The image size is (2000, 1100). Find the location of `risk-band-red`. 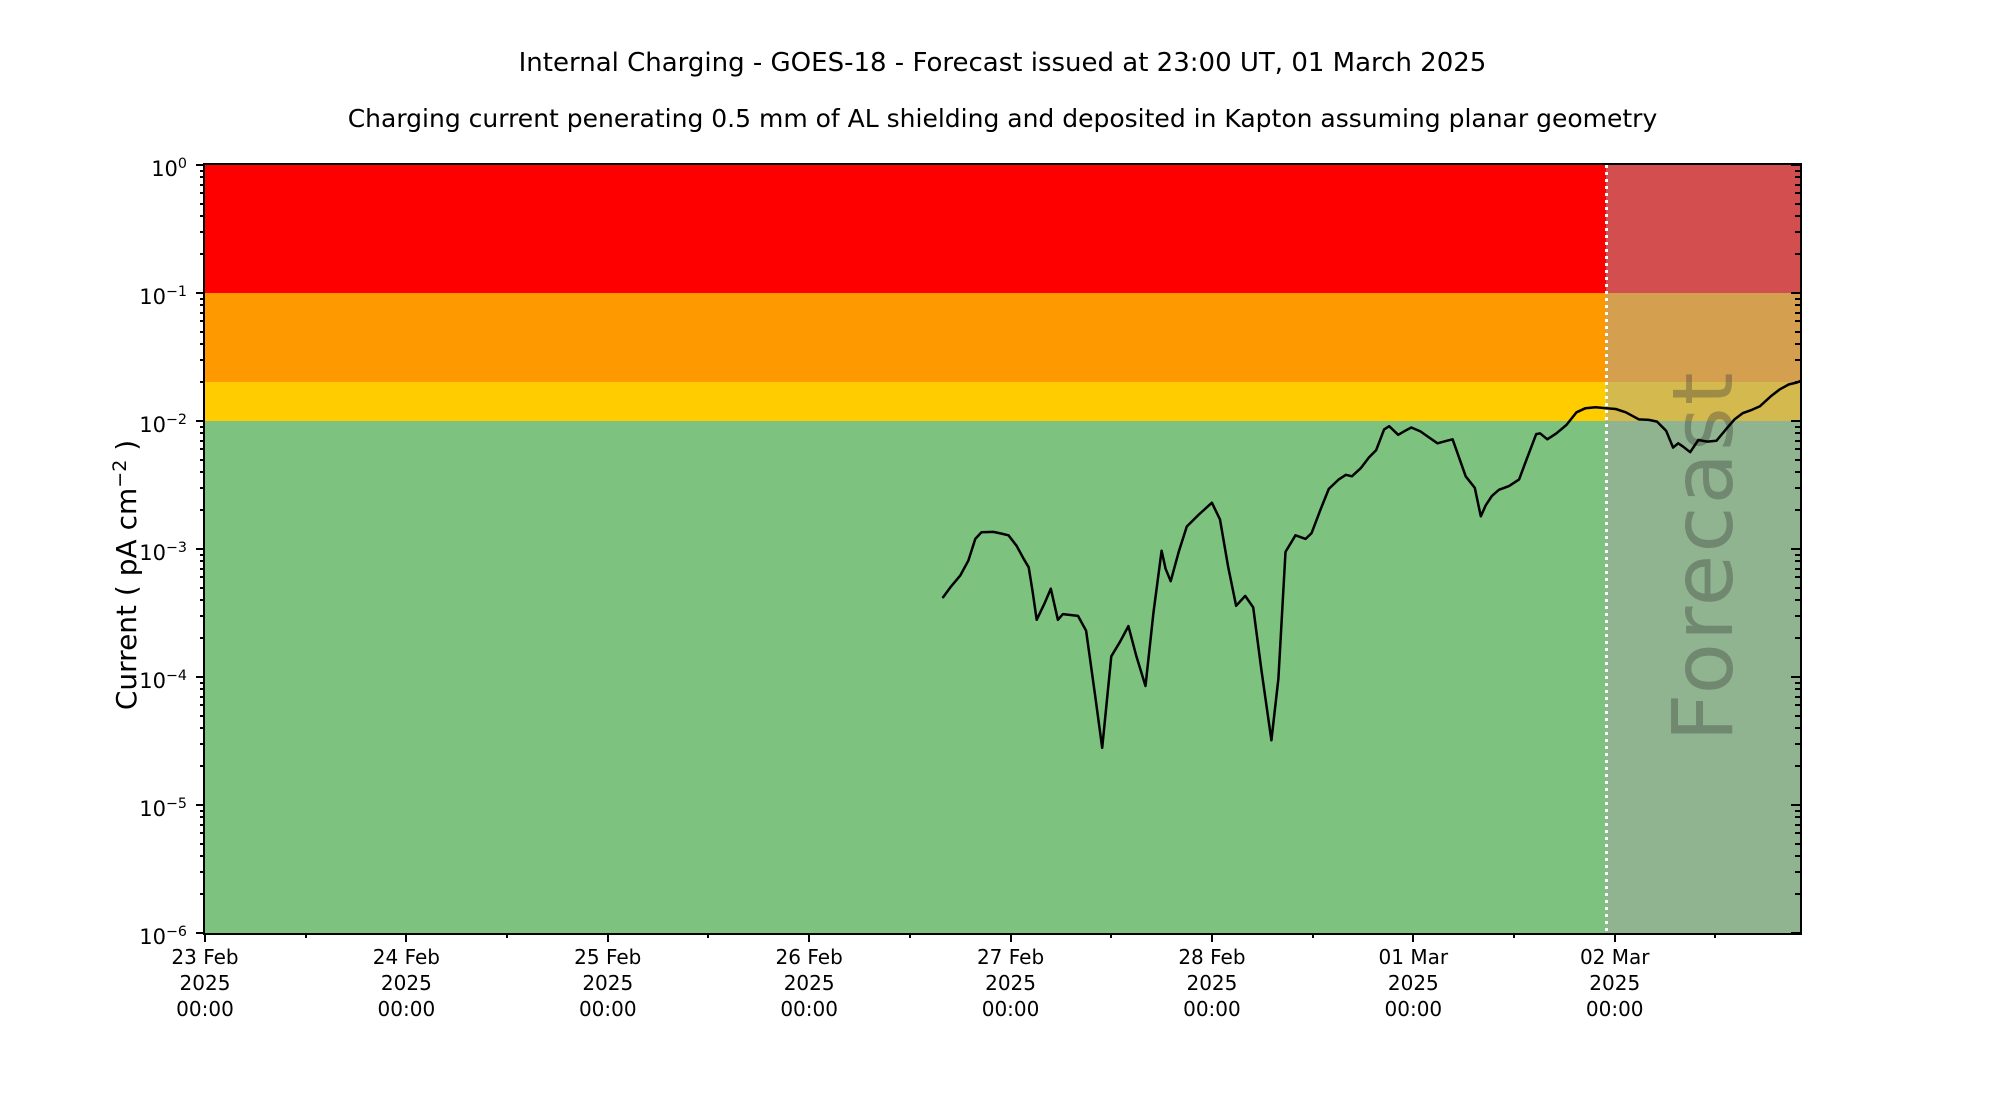

risk-band-red is located at coordinates (1002, 229).